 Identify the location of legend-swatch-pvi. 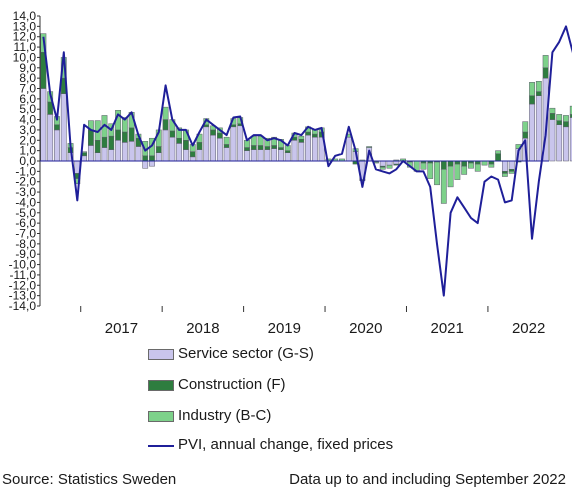
(161, 446).